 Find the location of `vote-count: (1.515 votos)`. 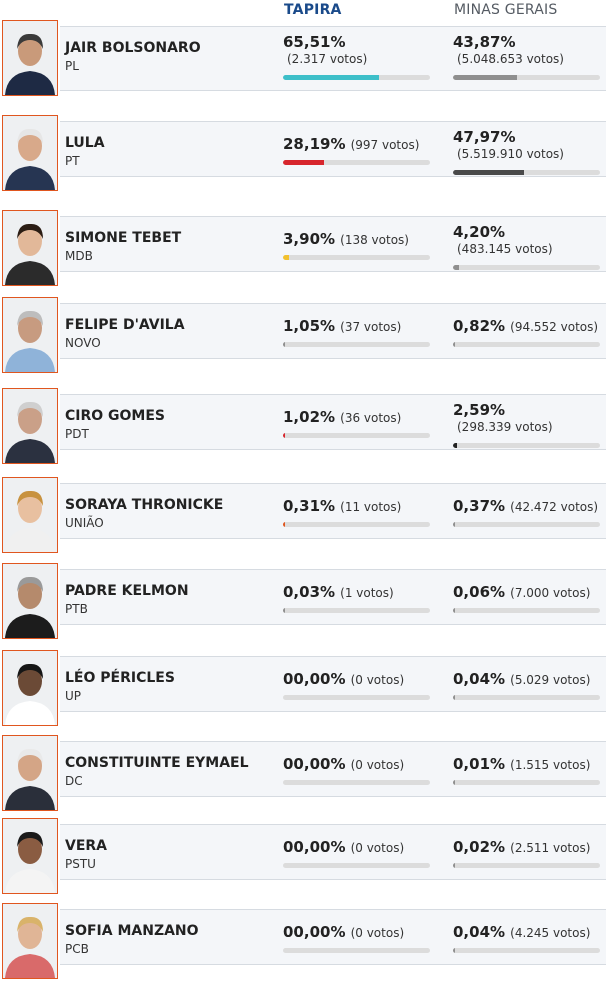

vote-count: (1.515 votos) is located at coordinates (550, 765).